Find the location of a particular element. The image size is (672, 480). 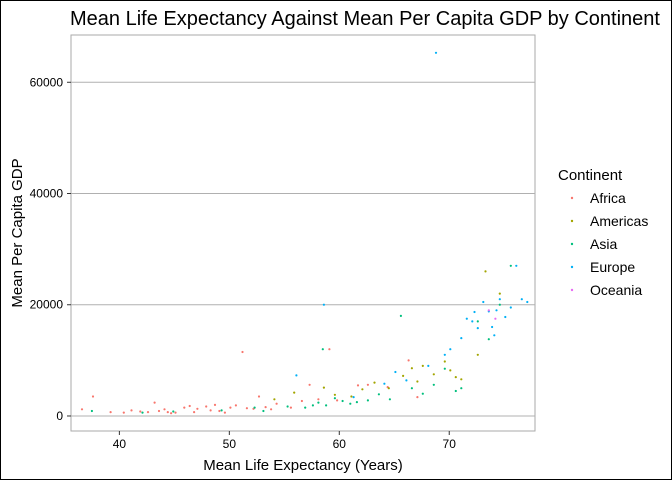

y-axis-ticks: 0 20000 40000 60000 is located at coordinates (50, 249).